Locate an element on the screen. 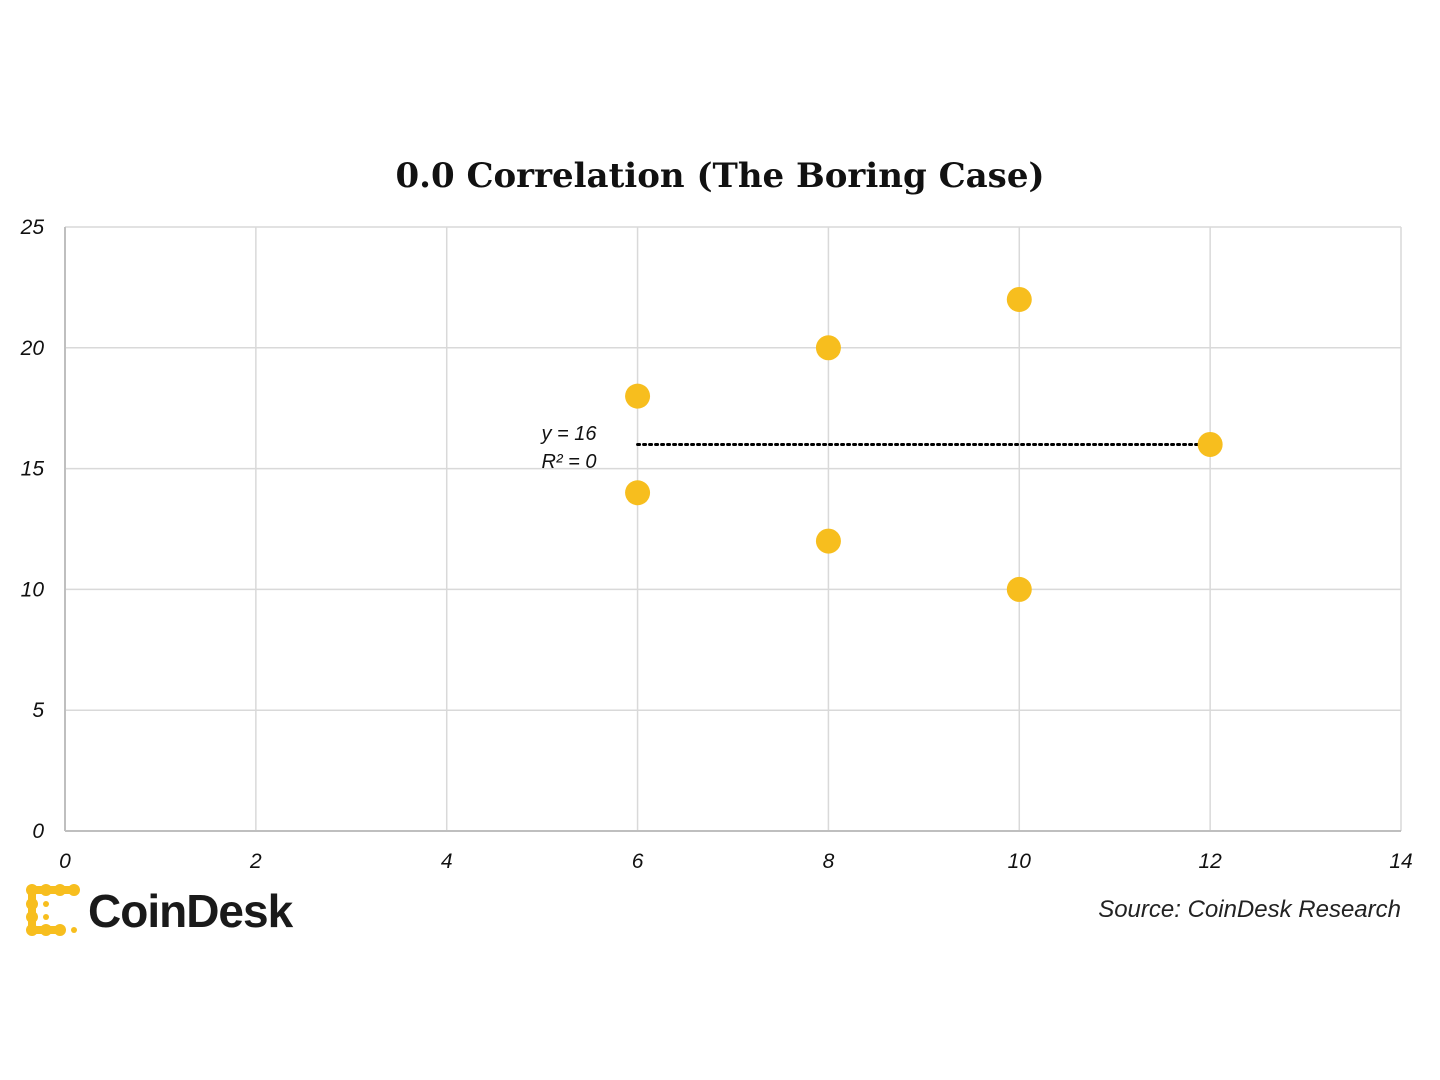 This screenshot has height=1080, width=1440. coindesk-logo: CoinDesk is located at coordinates (160, 910).